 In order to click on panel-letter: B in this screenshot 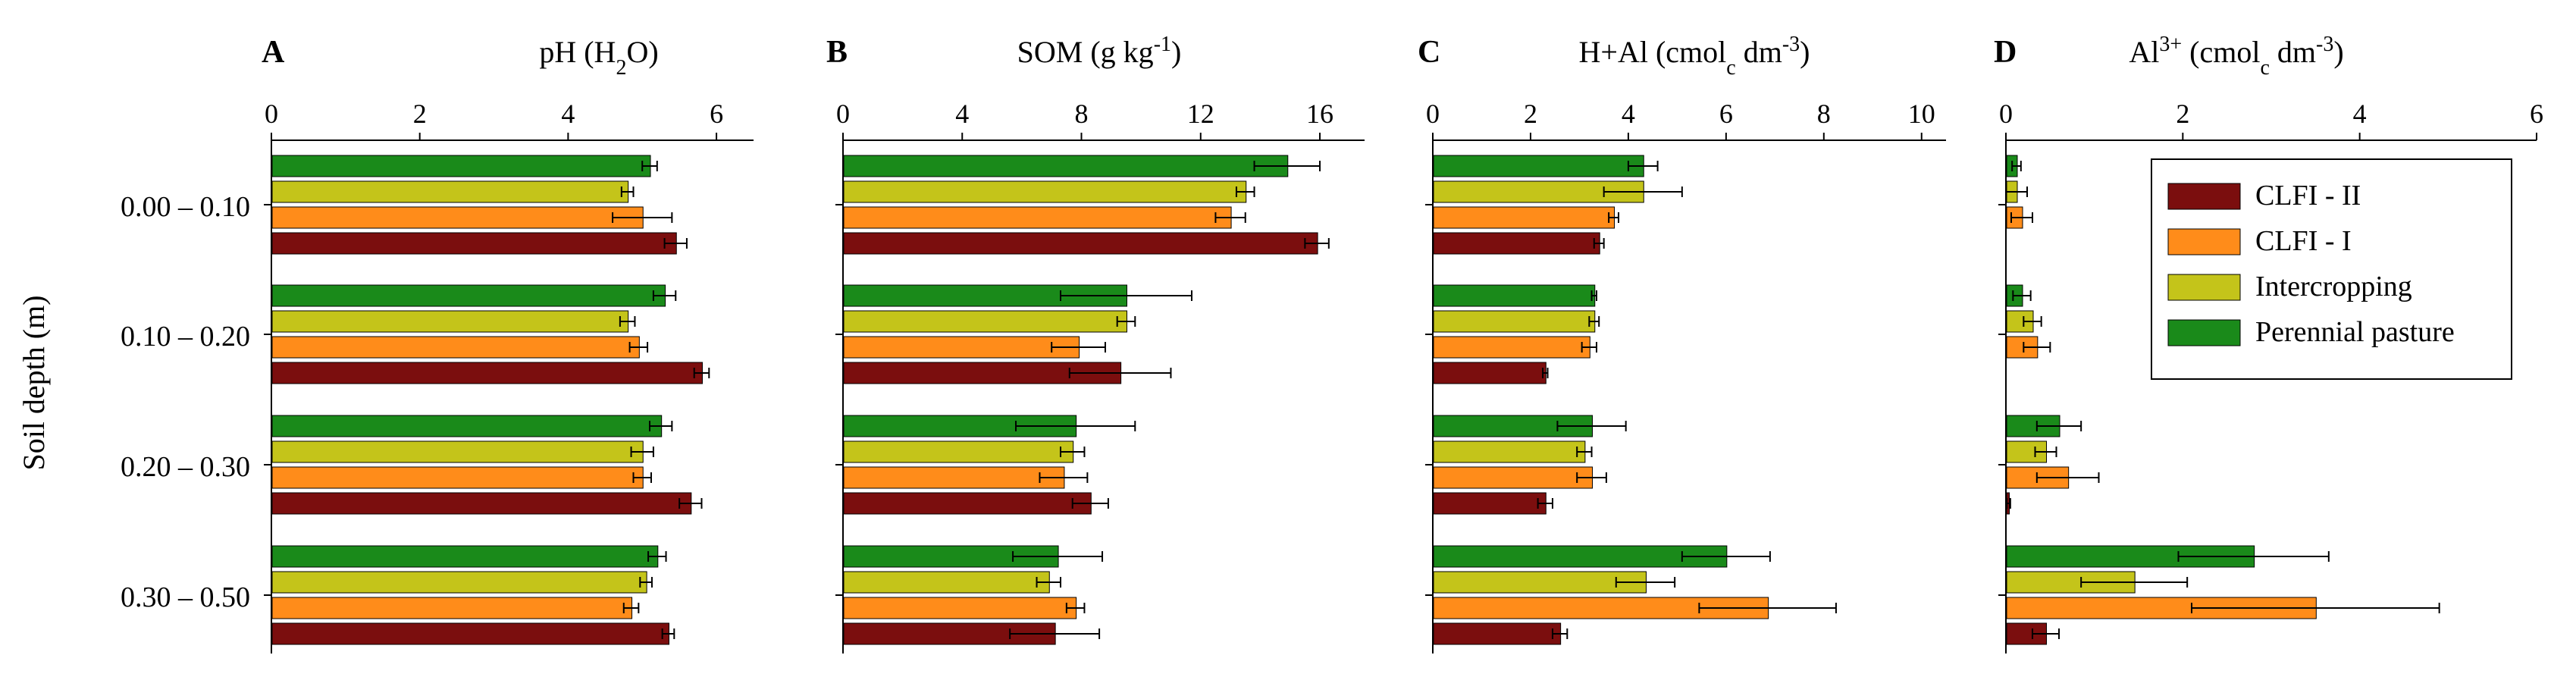, I will do `click(837, 52)`.